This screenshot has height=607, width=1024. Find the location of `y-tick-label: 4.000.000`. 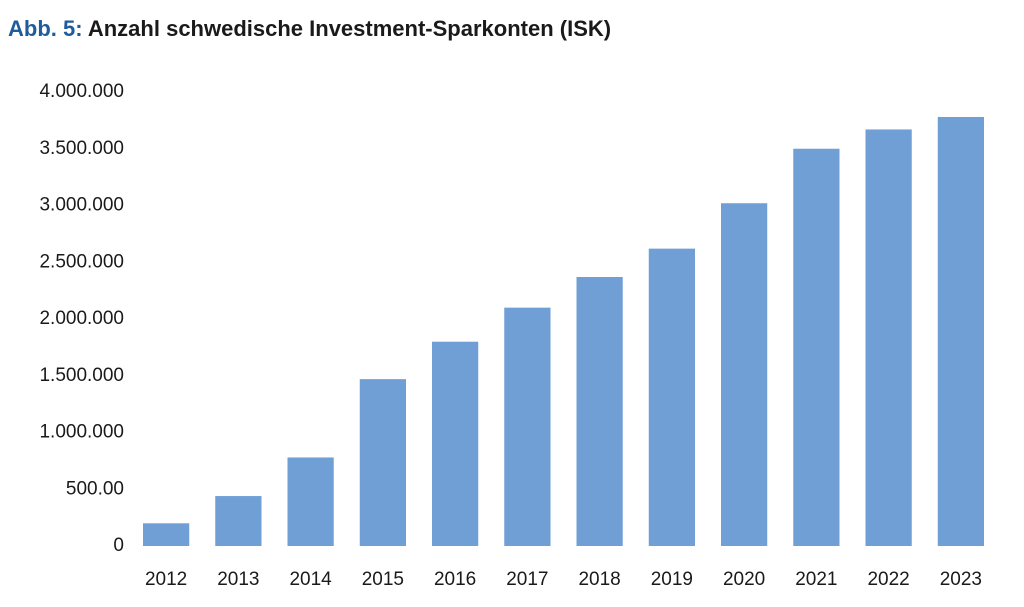

y-tick-label: 4.000.000 is located at coordinates (81, 91).